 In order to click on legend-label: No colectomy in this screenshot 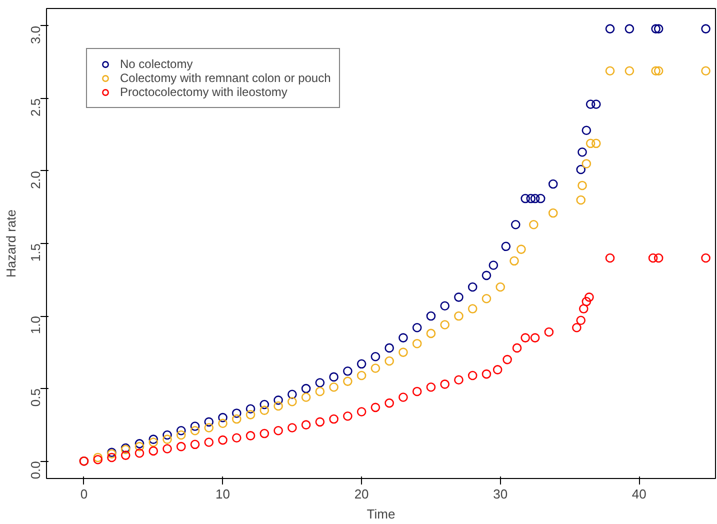, I will do `click(156, 64)`.